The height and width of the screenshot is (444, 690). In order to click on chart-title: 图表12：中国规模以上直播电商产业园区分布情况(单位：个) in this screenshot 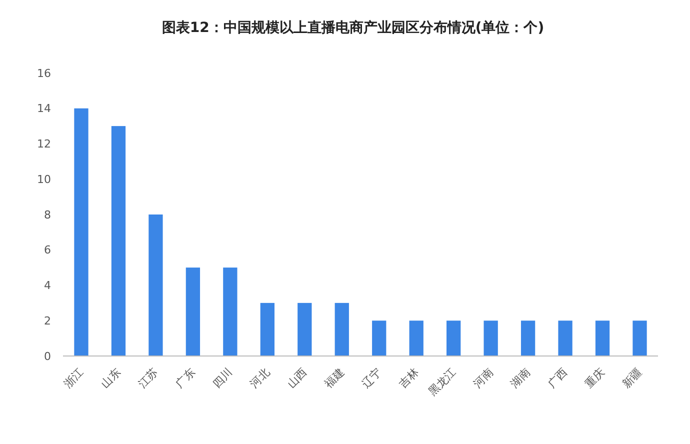, I will do `click(353, 27)`.